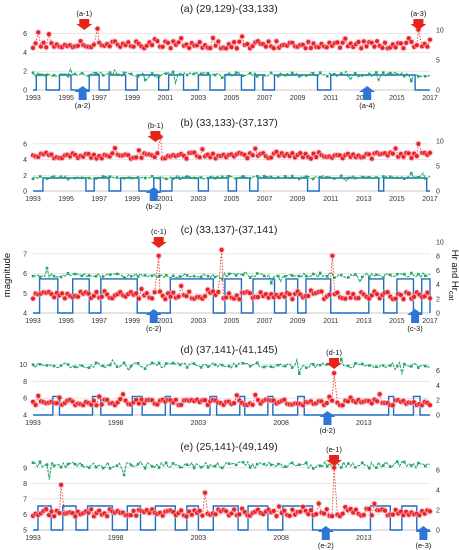 This screenshot has height=550, width=459. What do you see at coordinates (330, 199) in the screenshot?
I see `x-tick-label: 2011` at bounding box center [330, 199].